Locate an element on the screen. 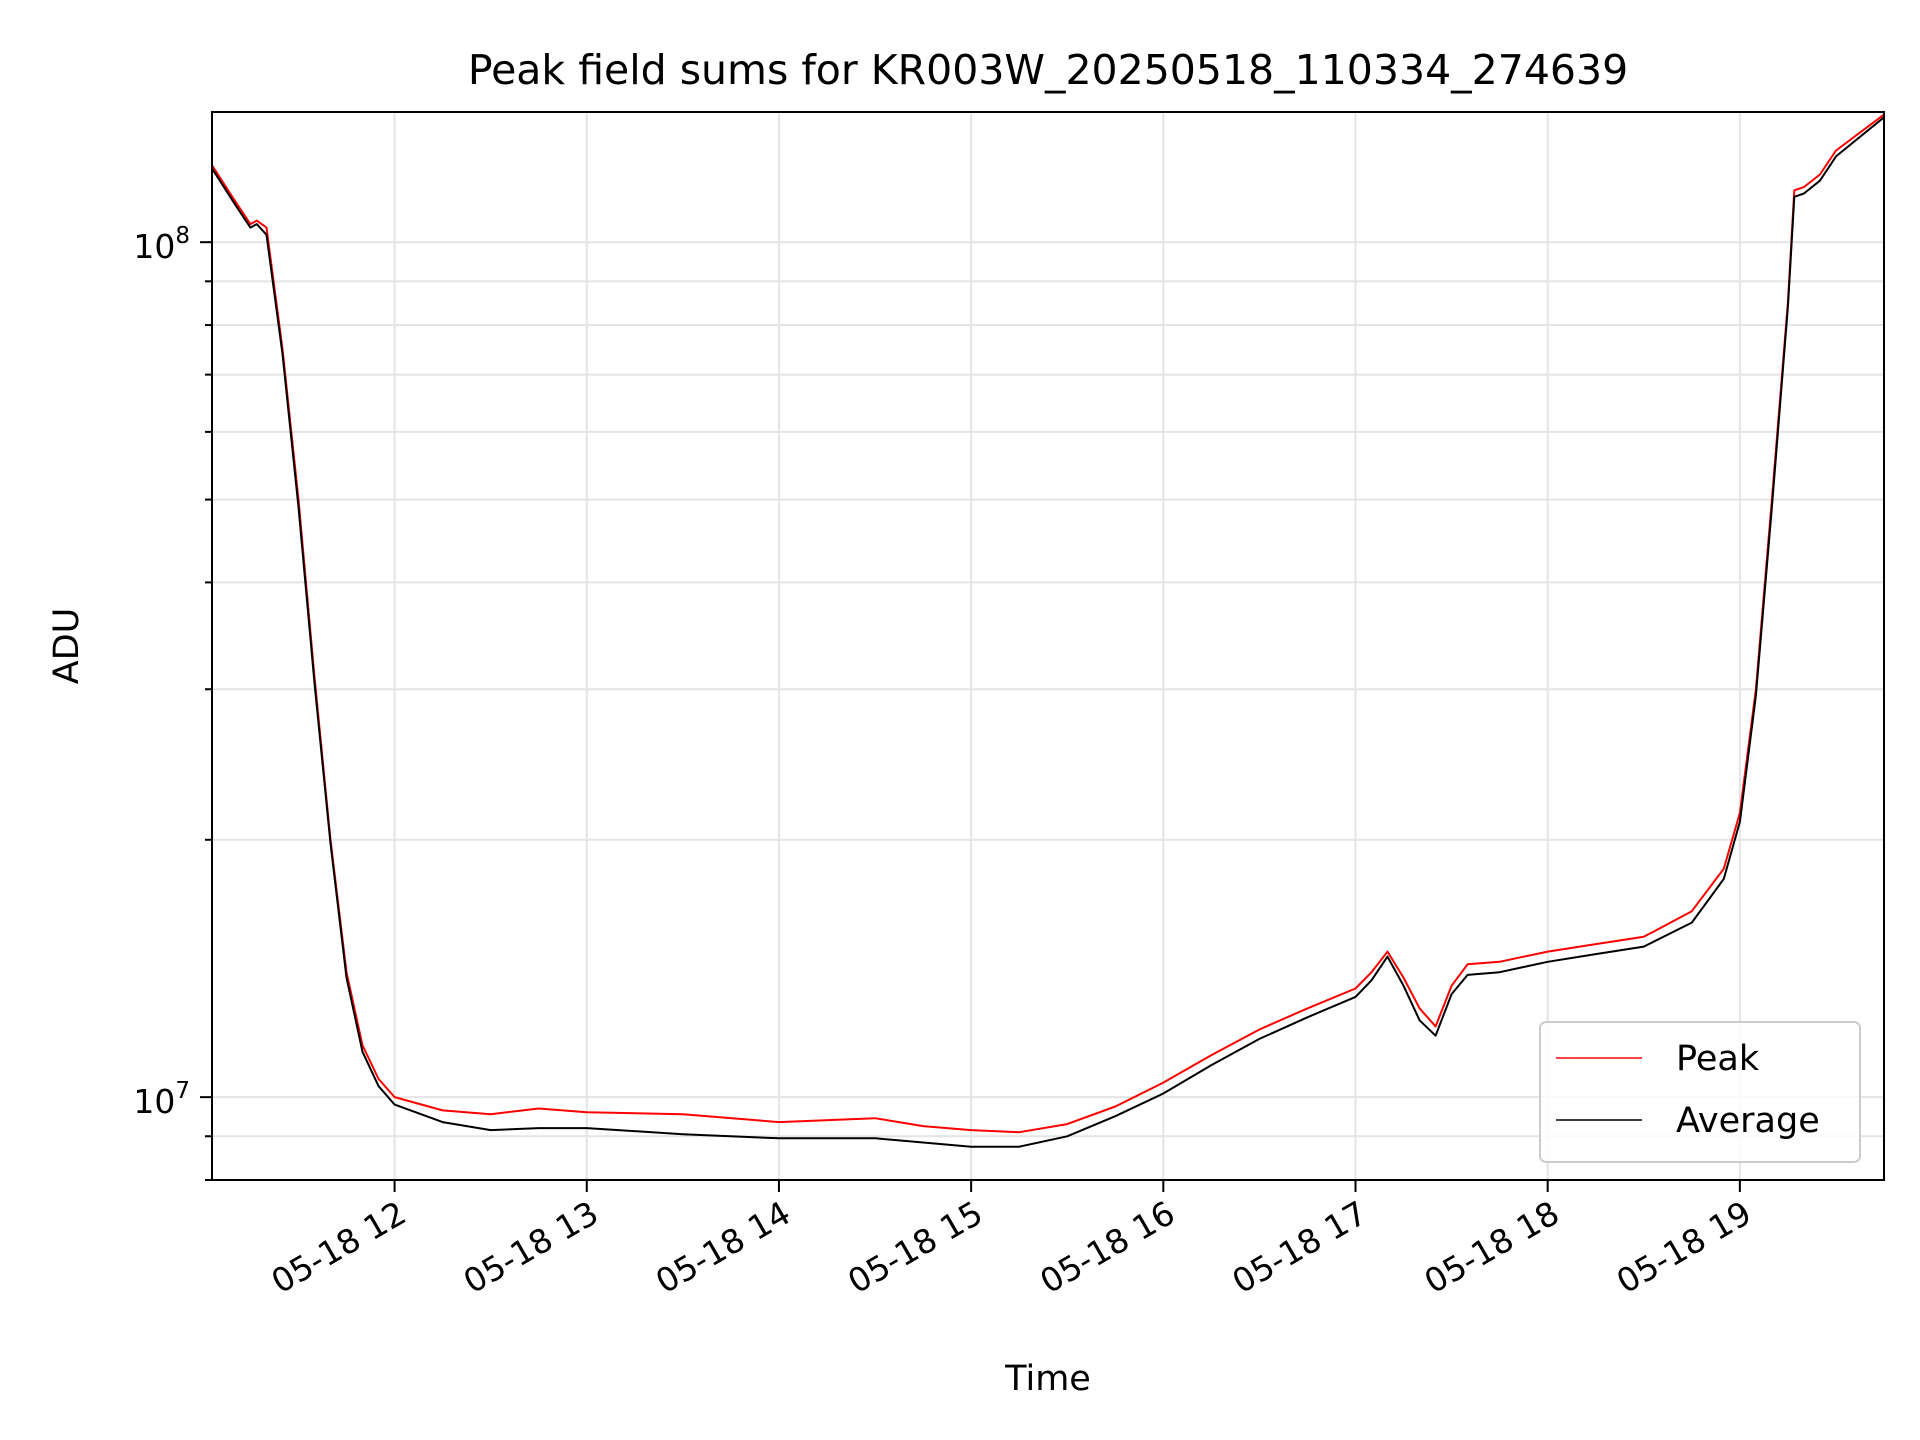 This screenshot has width=1920, height=1440. legend-label-average: Average is located at coordinates (1748, 1121).